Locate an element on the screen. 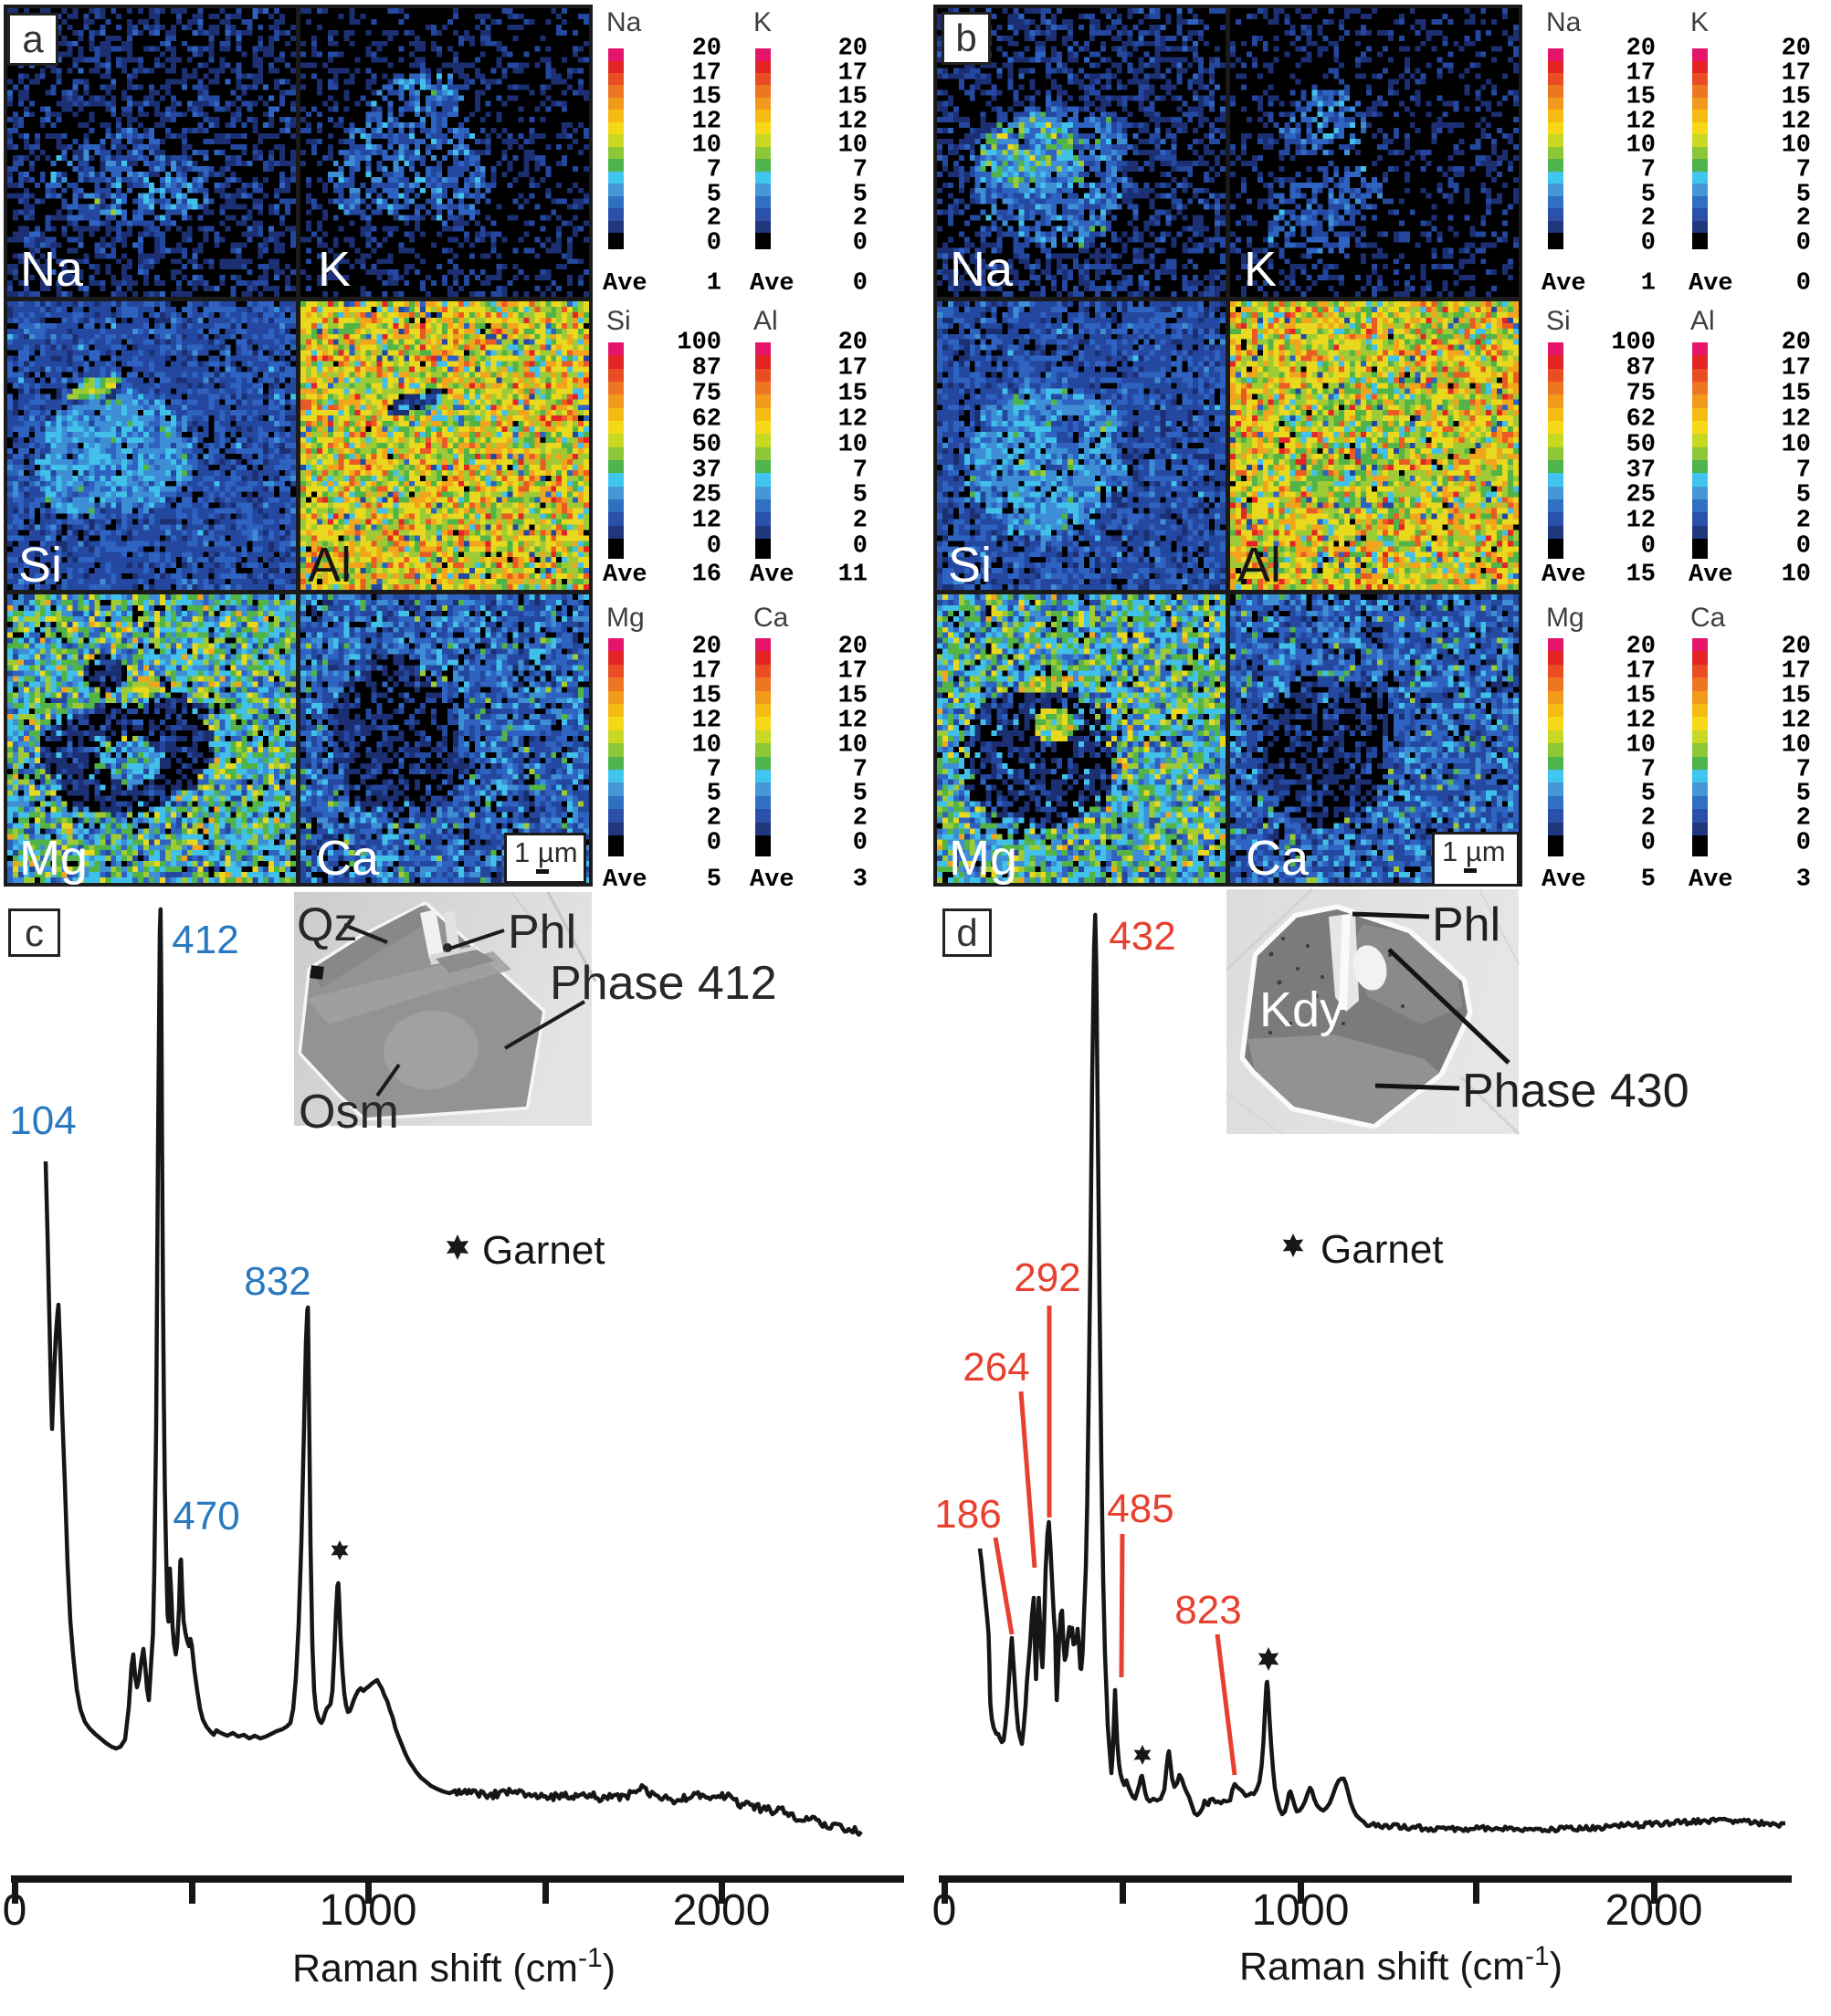 This screenshot has width=1831, height=2016. svg-text: 186 is located at coordinates (967, 1514).